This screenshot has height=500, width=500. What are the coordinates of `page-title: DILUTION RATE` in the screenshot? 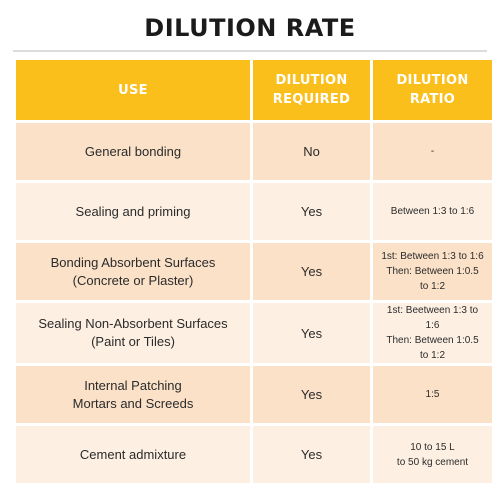 It's located at (250, 28).